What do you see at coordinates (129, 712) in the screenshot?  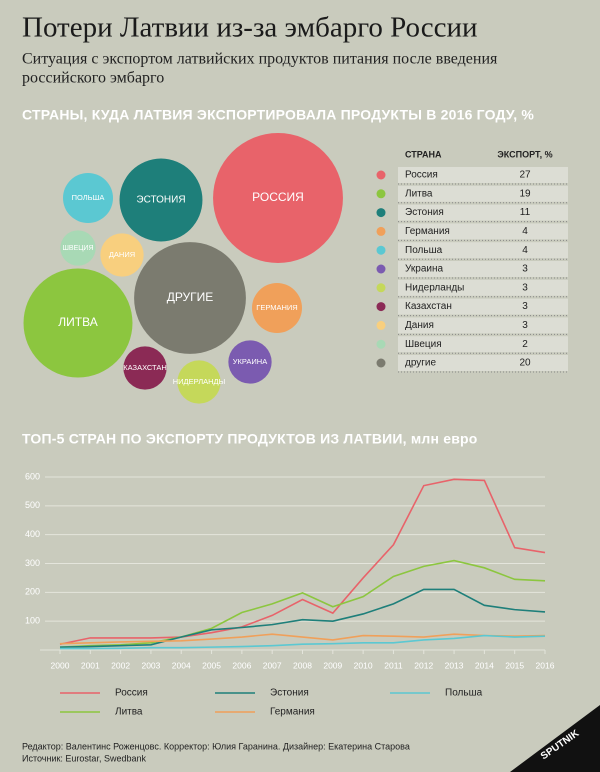 I see `legend-label: Литва` at bounding box center [129, 712].